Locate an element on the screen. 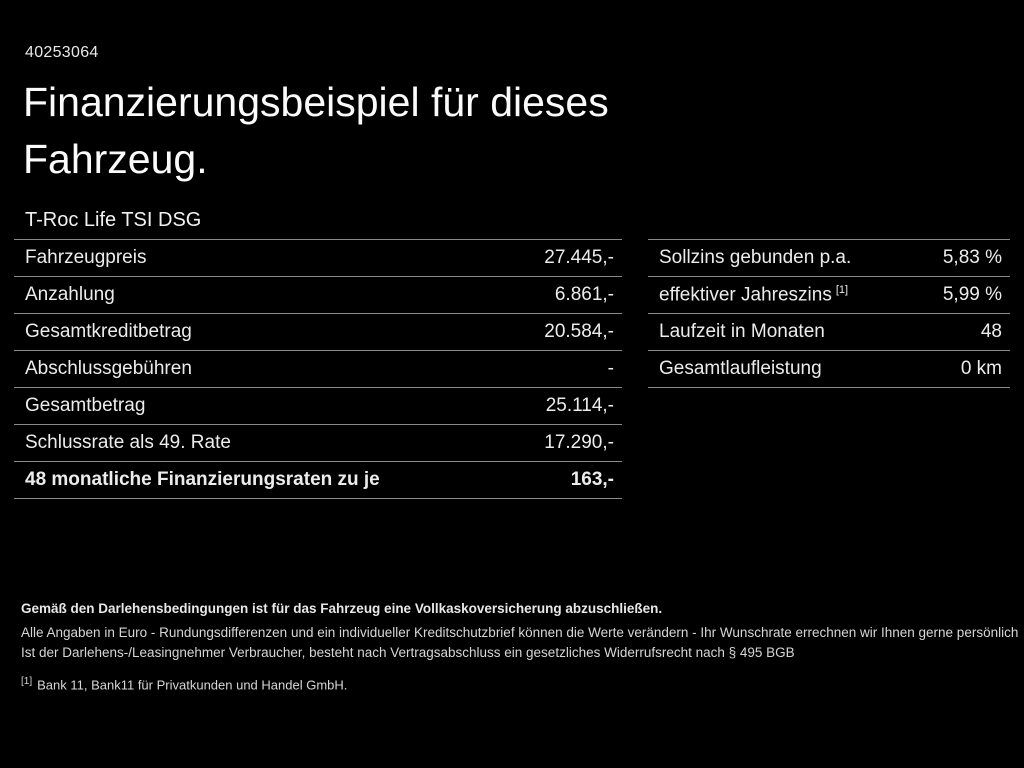  row-value: 20.584,- is located at coordinates (579, 331).